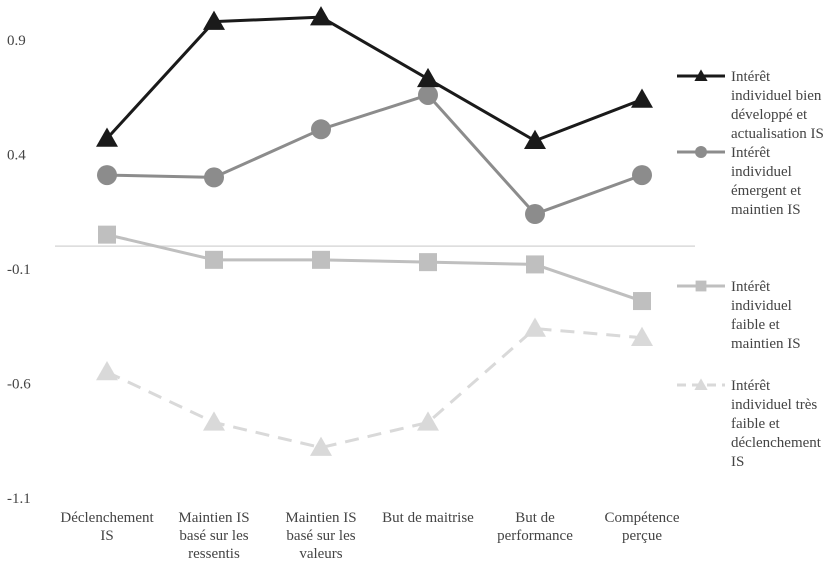  Describe the element at coordinates (16, 156) in the screenshot. I see `y-tick-label: 0.4` at that location.